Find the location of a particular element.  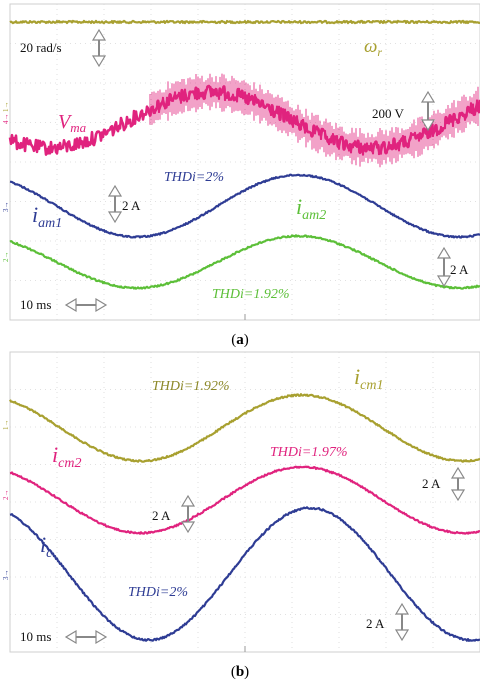

icm2-scale-label: 2 A is located at coordinates (161, 515).